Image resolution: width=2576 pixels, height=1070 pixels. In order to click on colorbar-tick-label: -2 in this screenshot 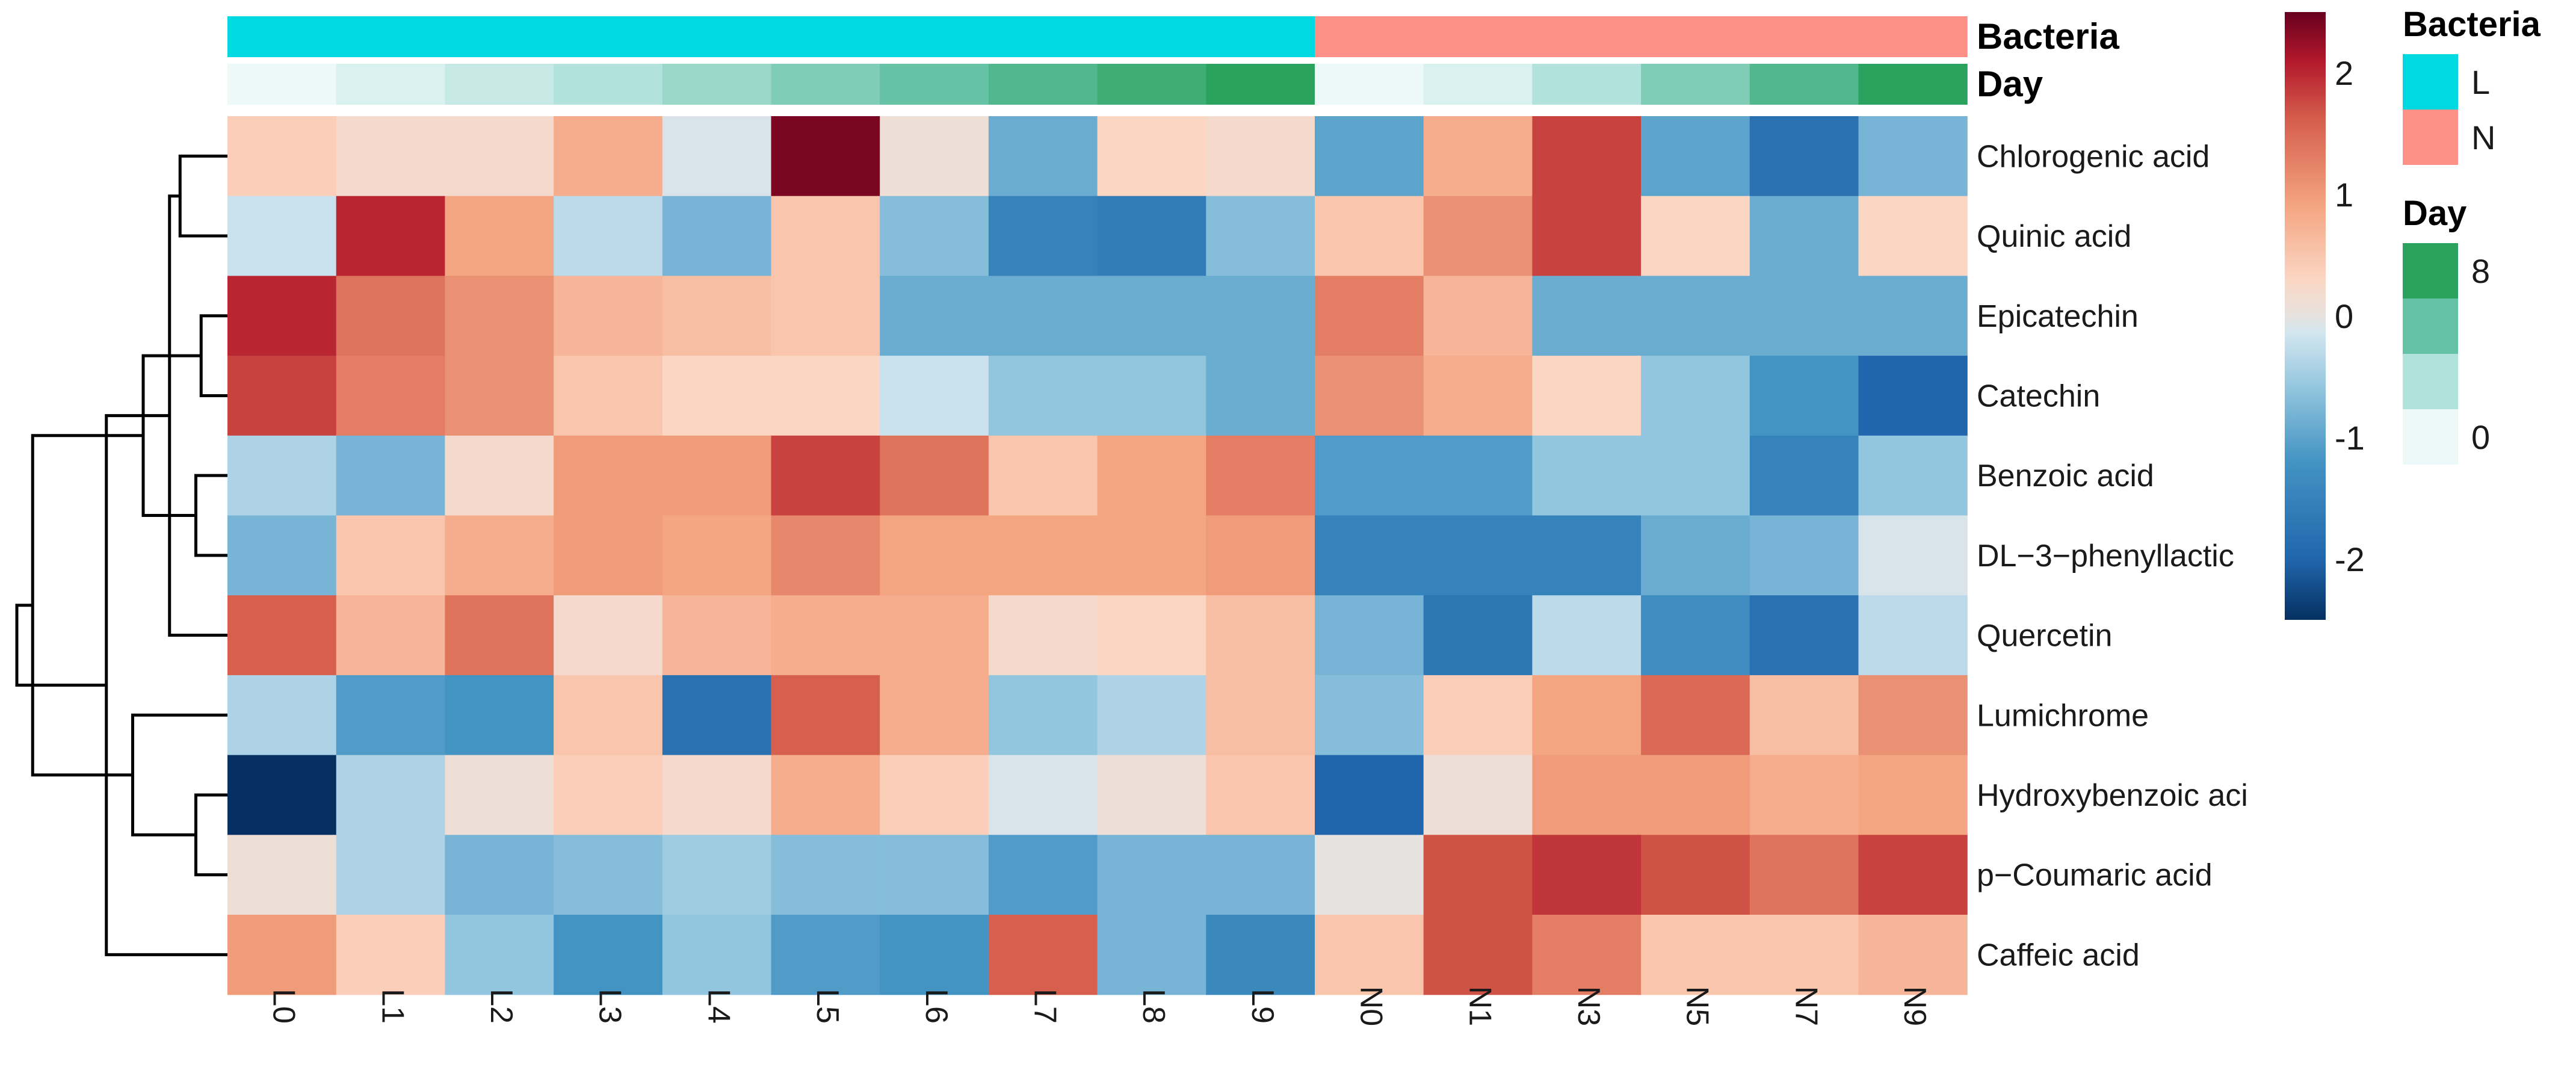, I will do `click(2350, 559)`.